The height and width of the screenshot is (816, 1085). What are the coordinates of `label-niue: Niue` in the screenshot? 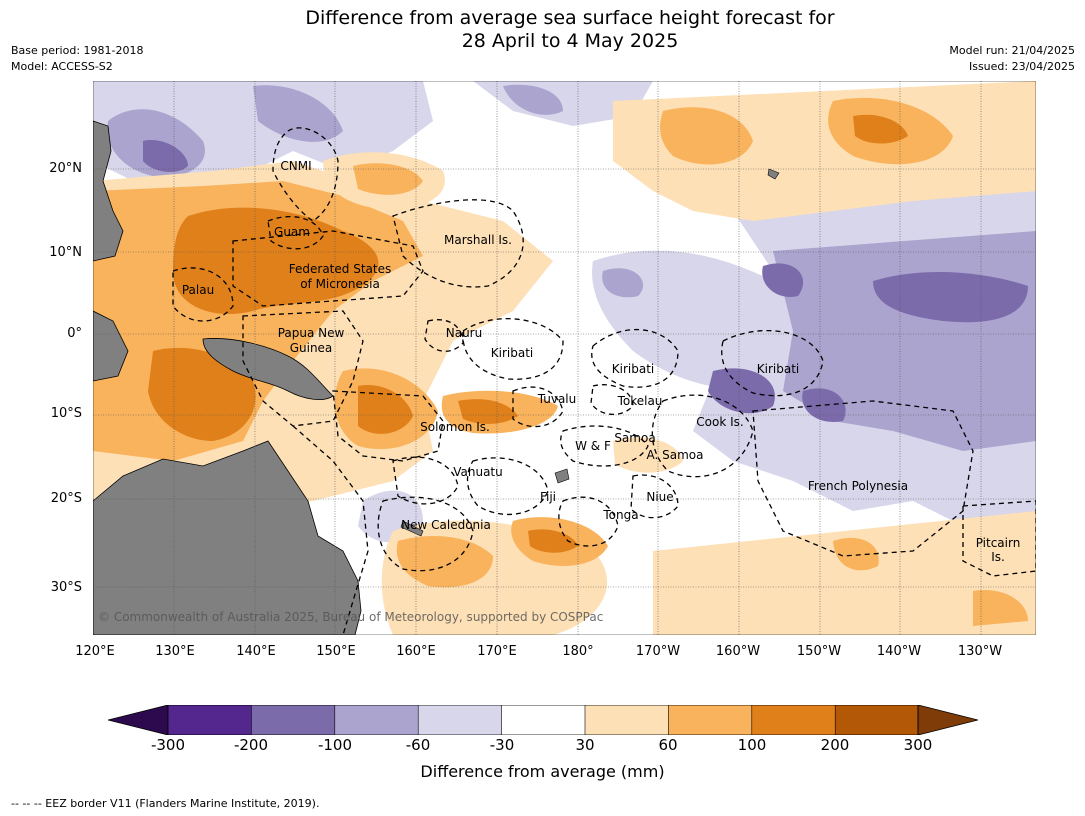 It's located at (659, 497).